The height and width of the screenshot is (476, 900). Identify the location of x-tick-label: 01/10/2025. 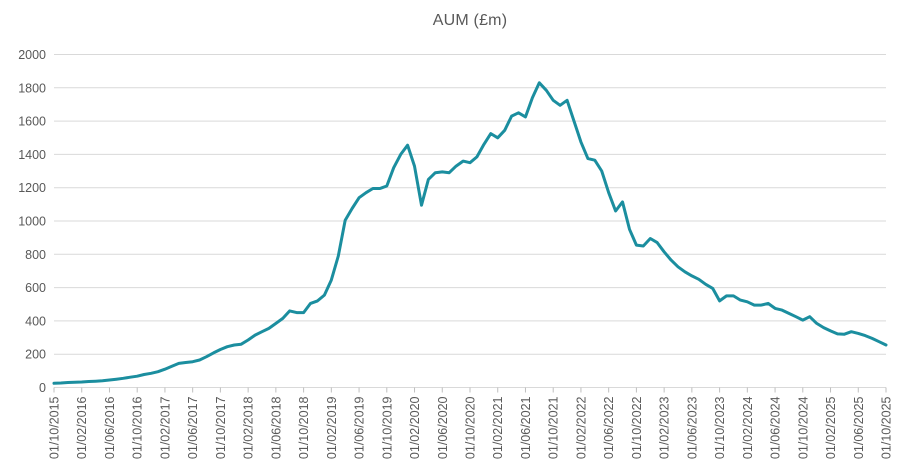
(887, 427).